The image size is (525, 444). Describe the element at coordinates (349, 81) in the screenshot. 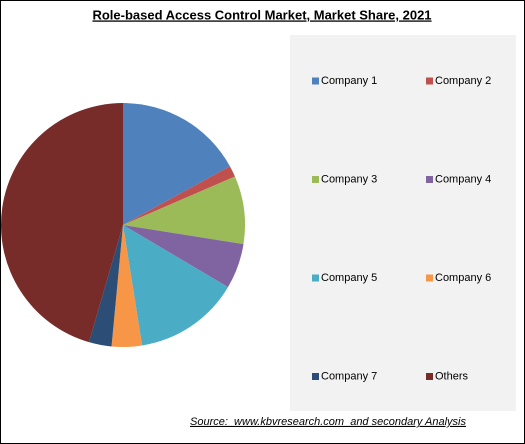

I see `legend-label: Company 1` at that location.